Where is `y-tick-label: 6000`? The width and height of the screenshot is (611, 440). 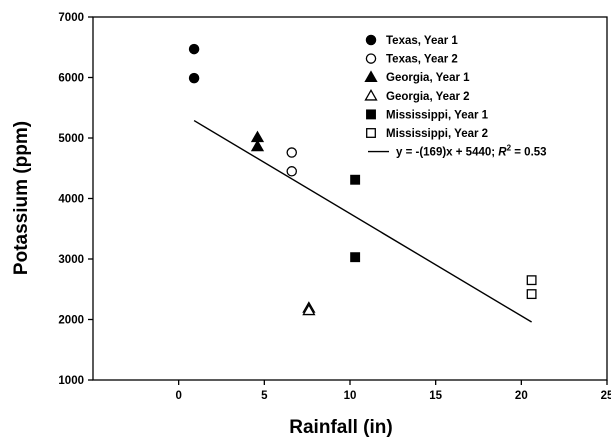
y-tick-label: 6000 is located at coordinates (71, 79).